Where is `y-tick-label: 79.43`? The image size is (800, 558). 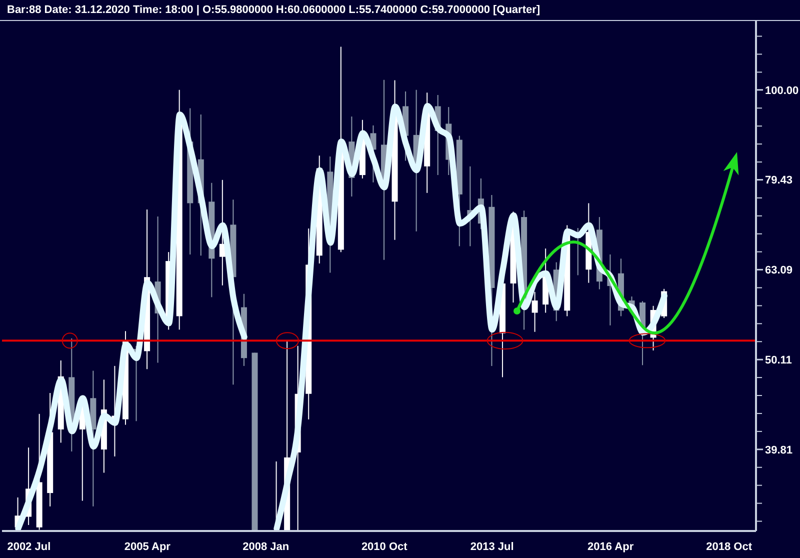 y-tick-label: 79.43 is located at coordinates (779, 180).